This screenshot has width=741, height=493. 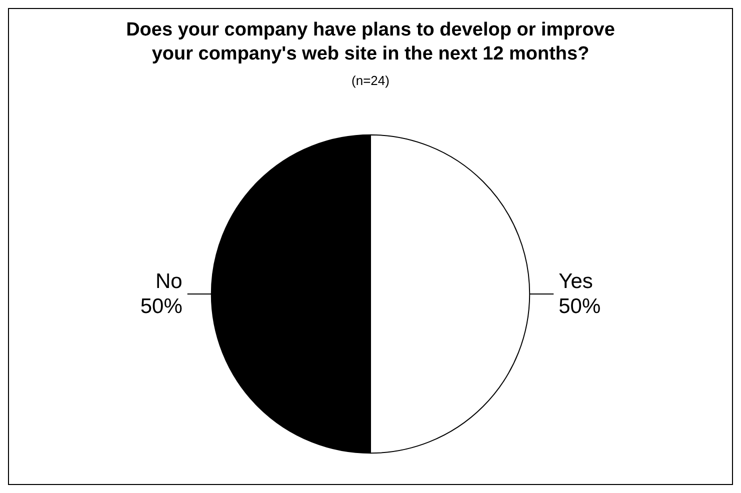 What do you see at coordinates (575, 281) in the screenshot?
I see `slice-label: Yes` at bounding box center [575, 281].